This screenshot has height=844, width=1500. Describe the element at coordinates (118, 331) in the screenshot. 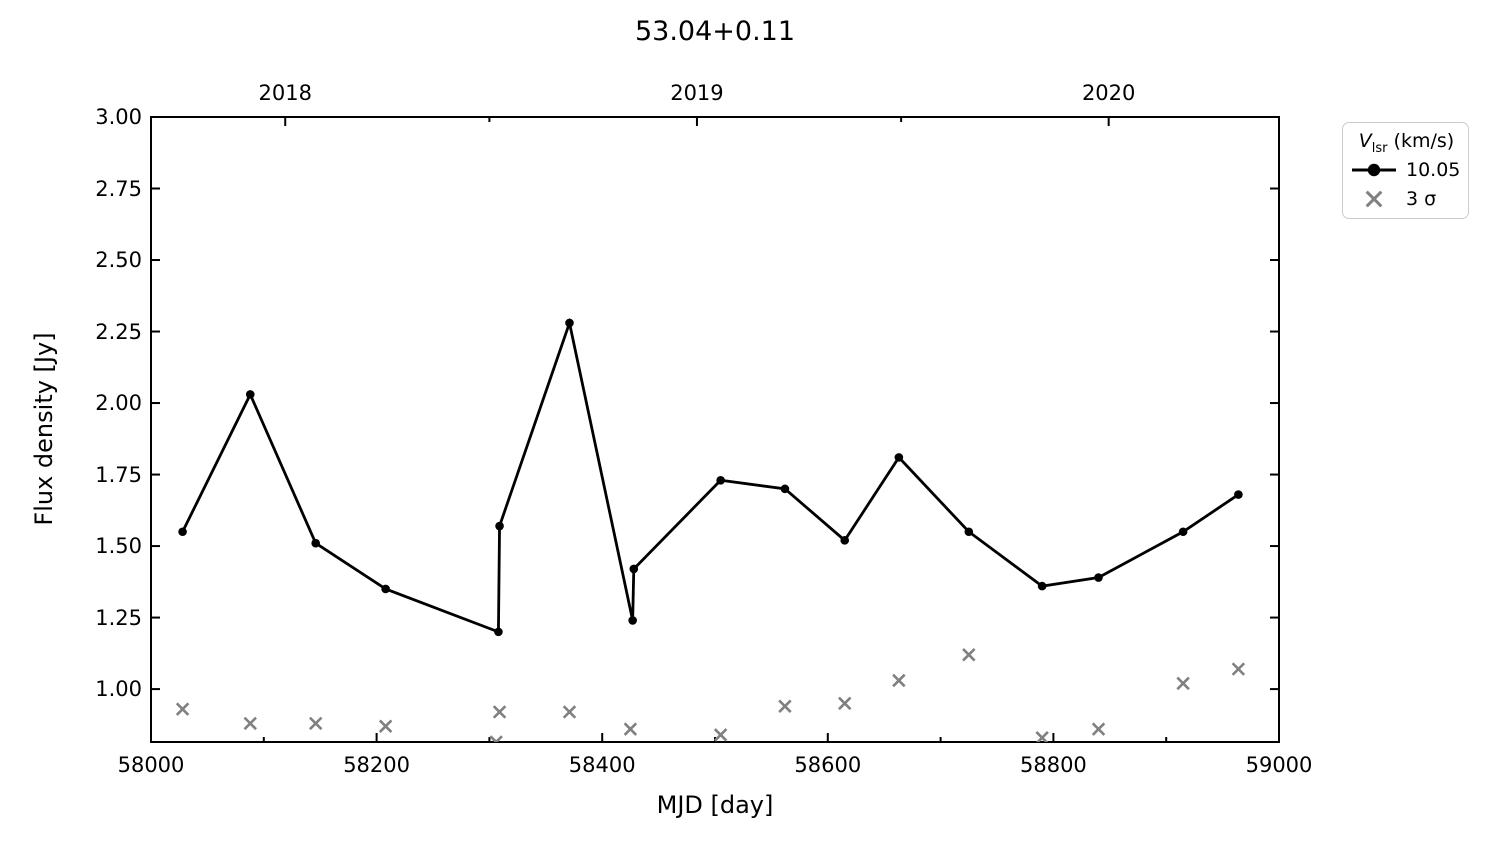

I see `y-tick-label: 2.25` at that location.